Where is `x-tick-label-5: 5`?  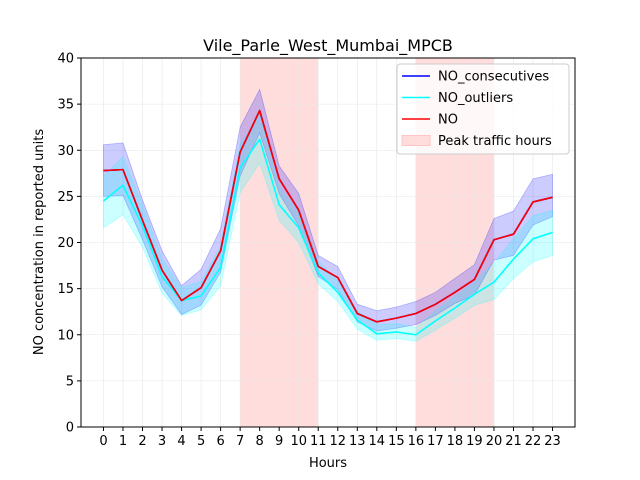 x-tick-label-5: 5 is located at coordinates (201, 441).